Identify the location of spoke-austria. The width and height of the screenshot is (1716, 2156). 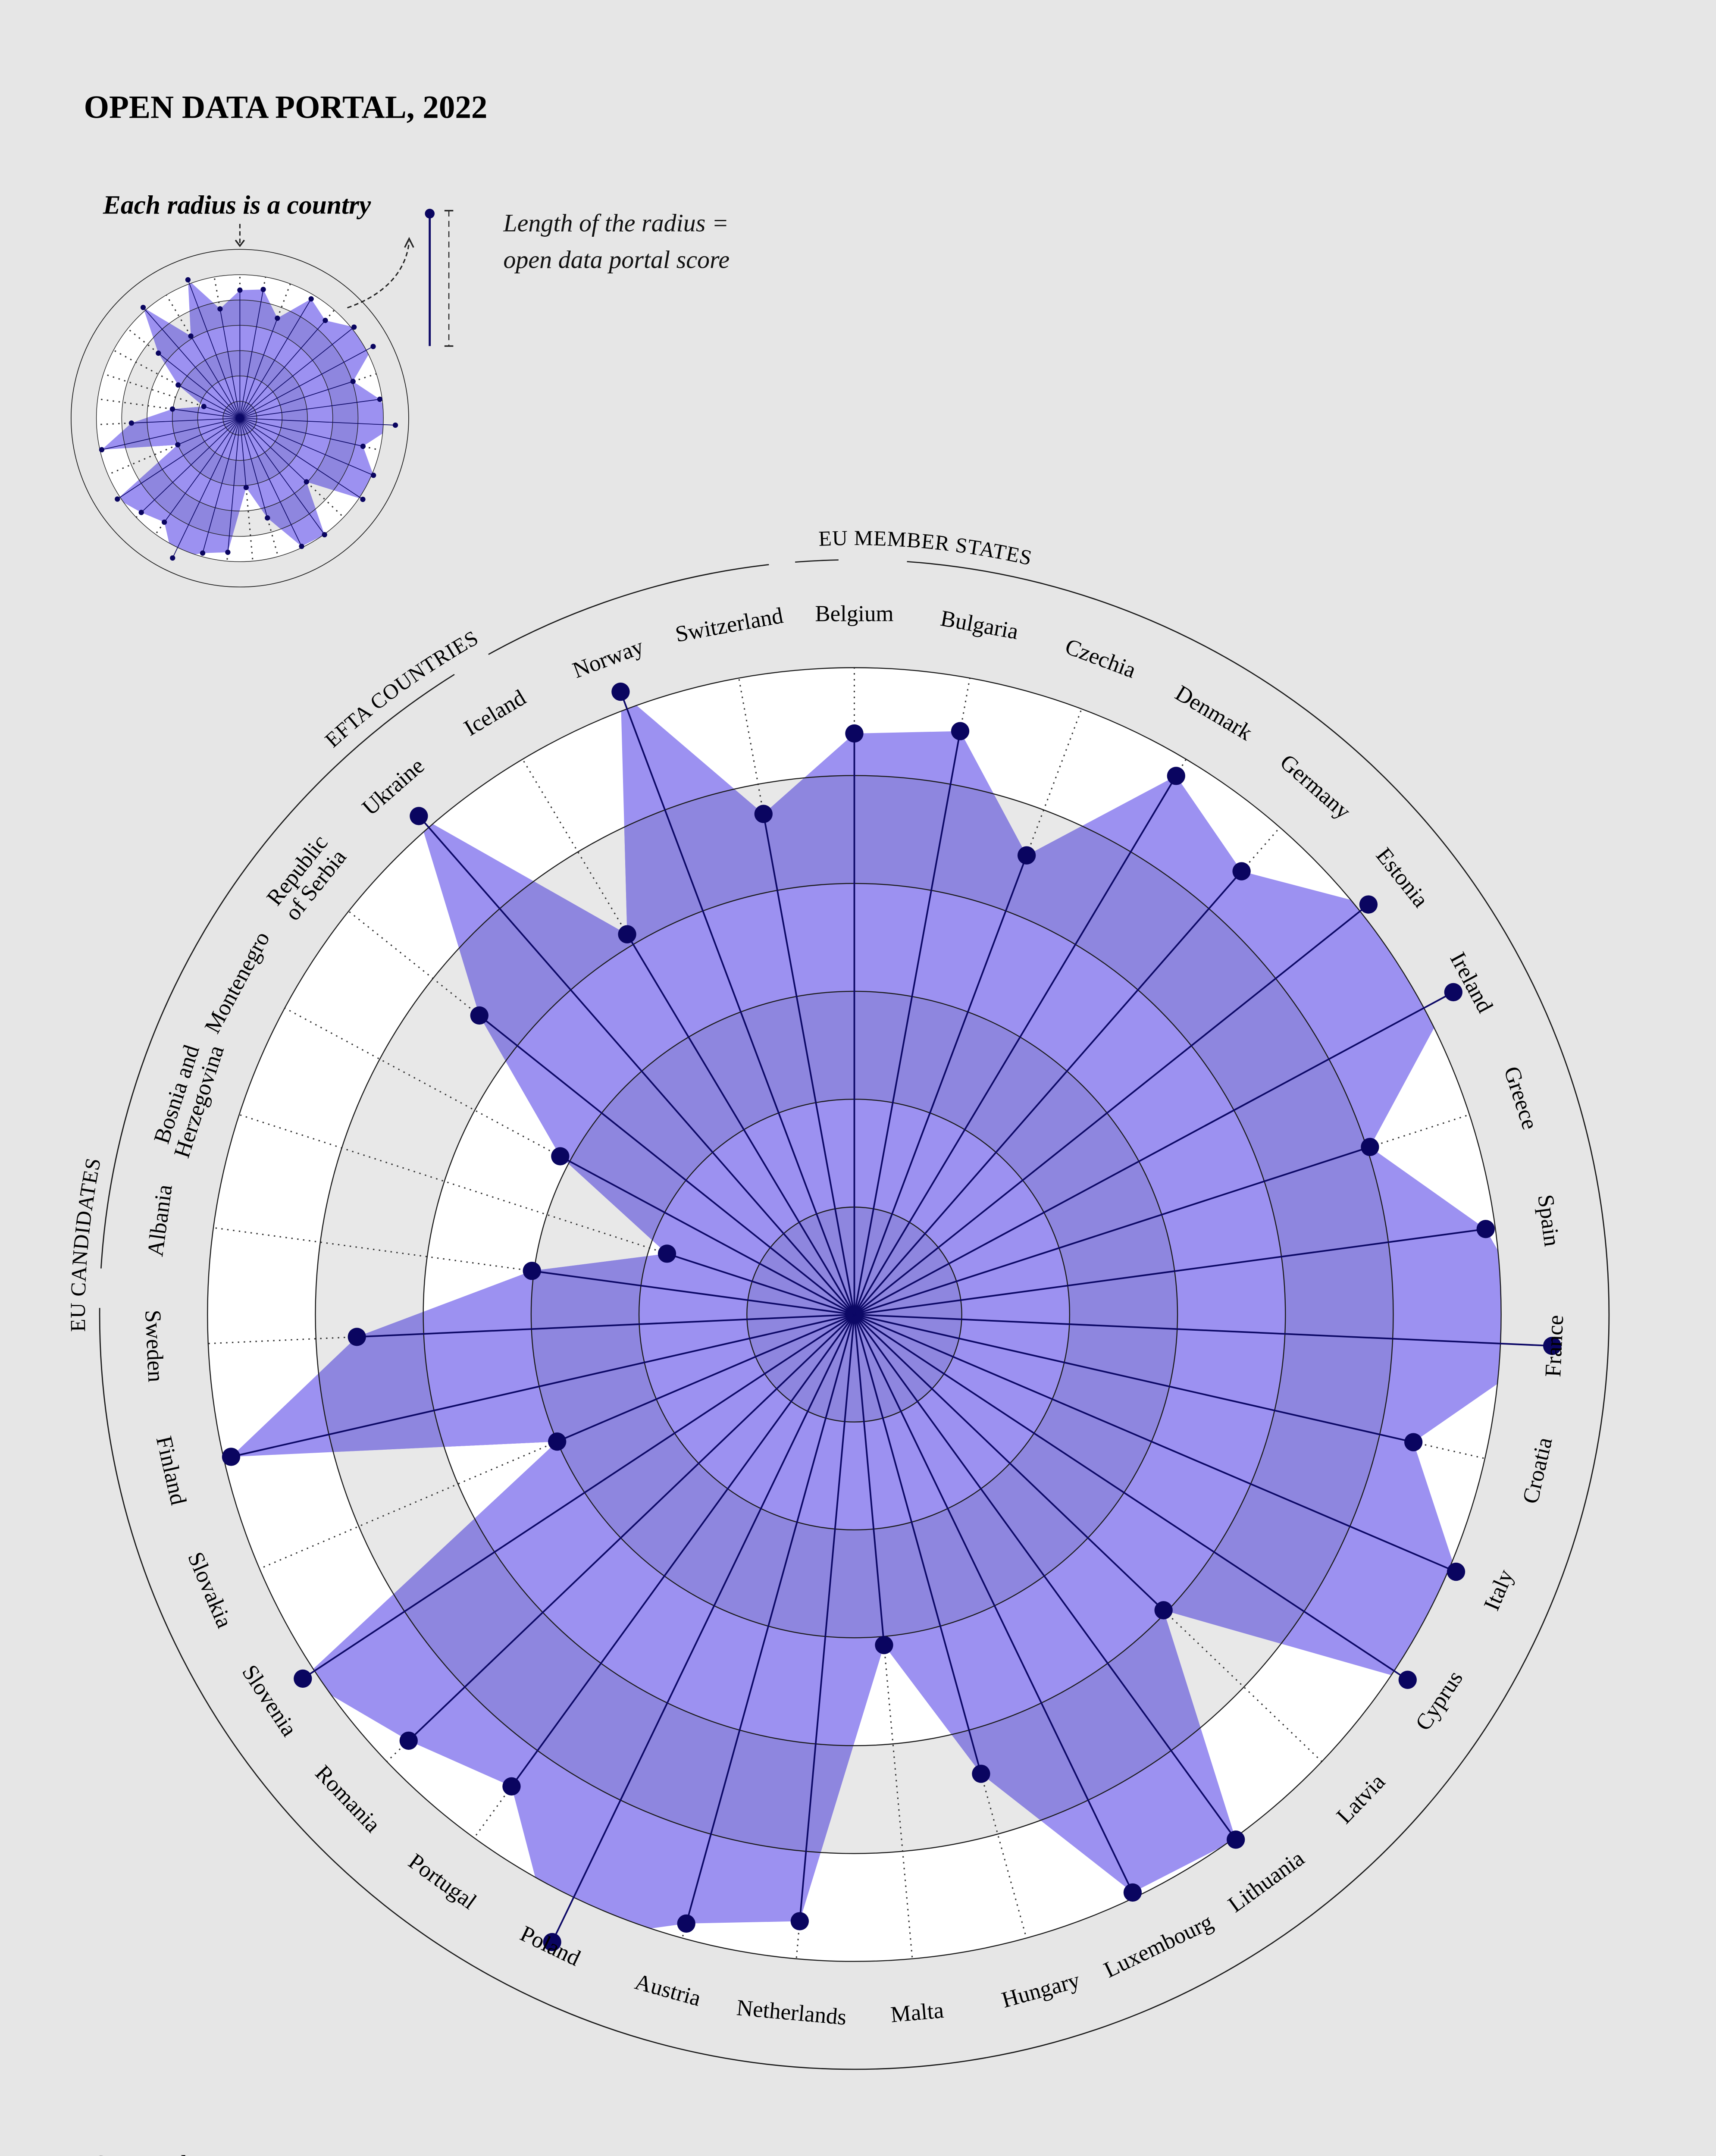
(221, 485).